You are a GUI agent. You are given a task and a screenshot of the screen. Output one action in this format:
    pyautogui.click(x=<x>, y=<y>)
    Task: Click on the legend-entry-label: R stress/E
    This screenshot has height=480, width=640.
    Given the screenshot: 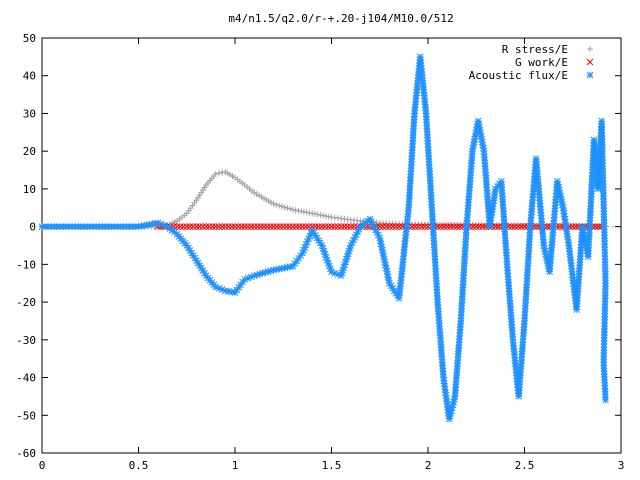 What is the action you would take?
    pyautogui.click(x=535, y=49)
    